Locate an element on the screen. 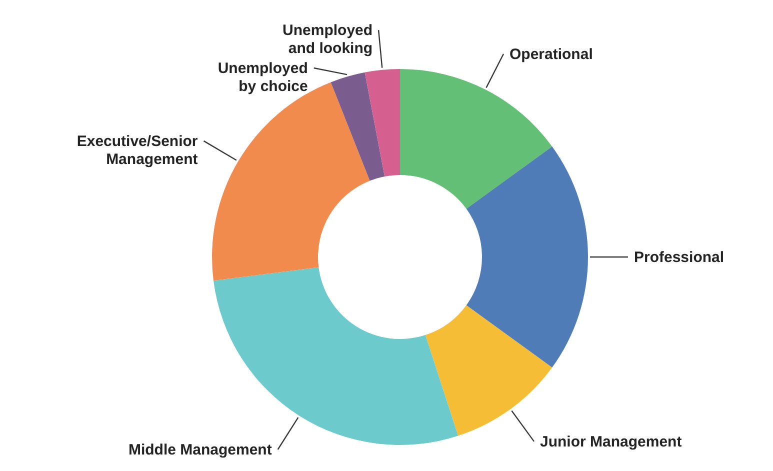  slice-label: Executive/Senior Management is located at coordinates (137, 150).